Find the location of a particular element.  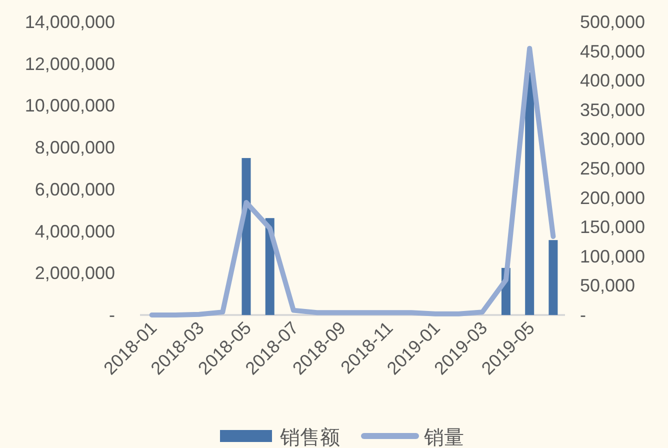

y-tick-label: 4,000,000 is located at coordinates (74, 231).